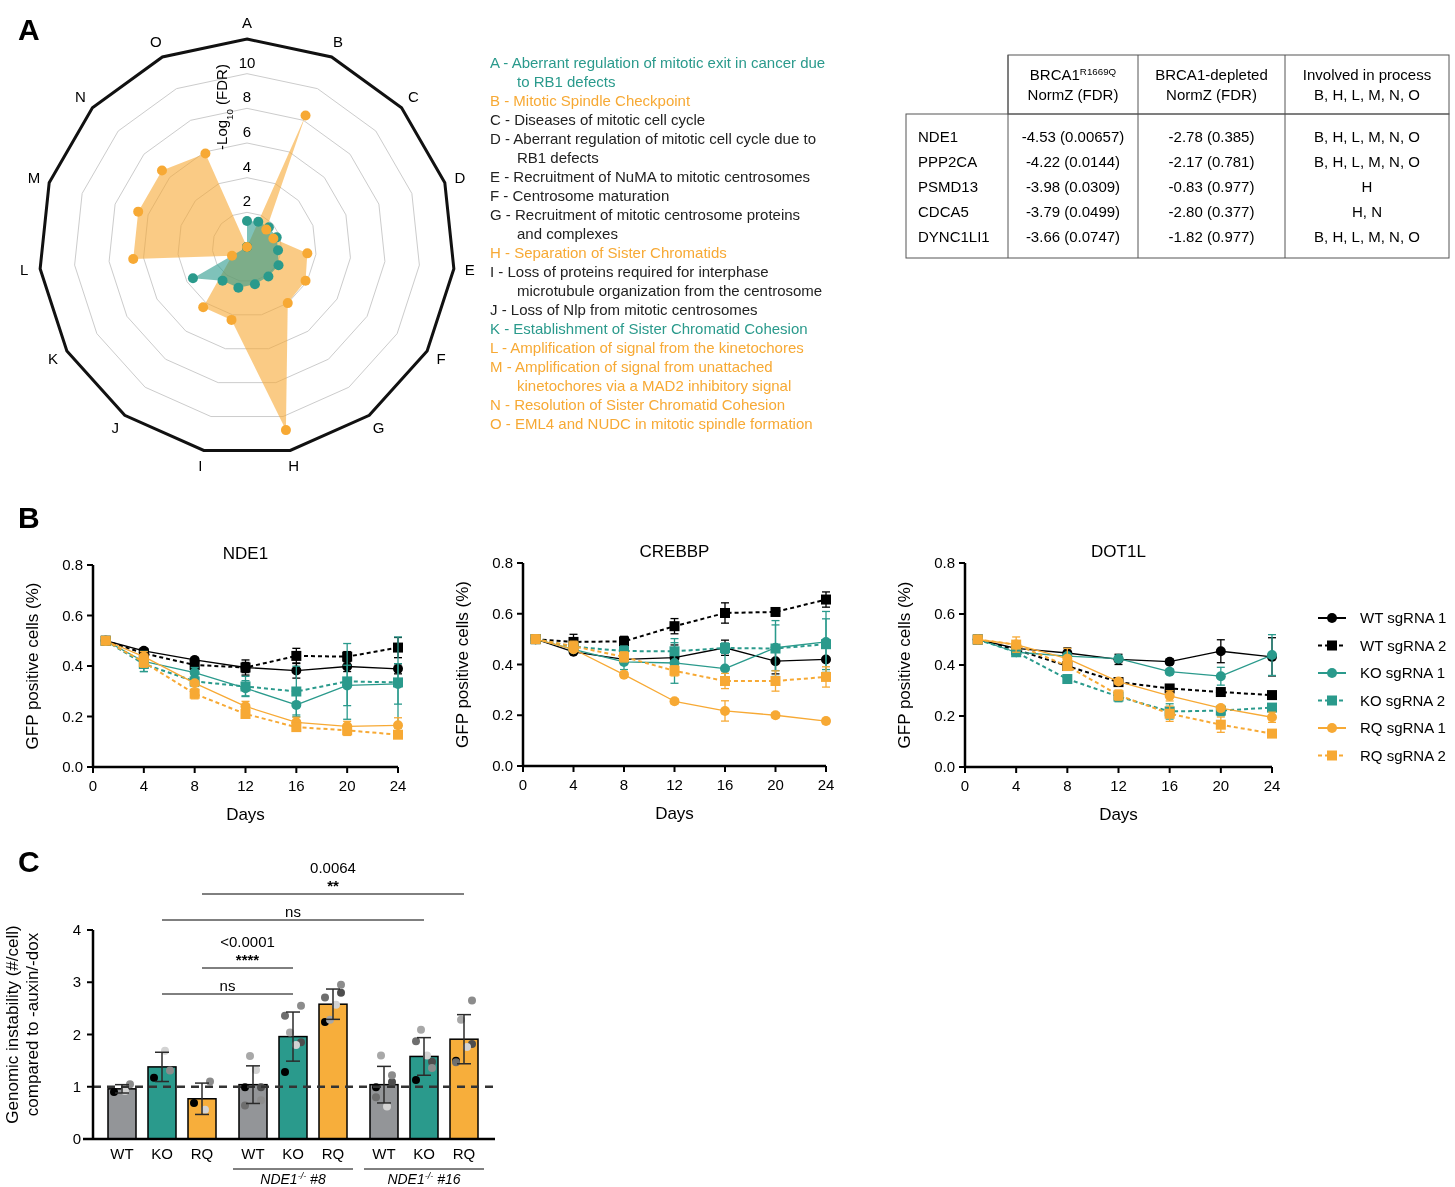  Describe the element at coordinates (29, 517) in the screenshot. I see `text: B` at that location.